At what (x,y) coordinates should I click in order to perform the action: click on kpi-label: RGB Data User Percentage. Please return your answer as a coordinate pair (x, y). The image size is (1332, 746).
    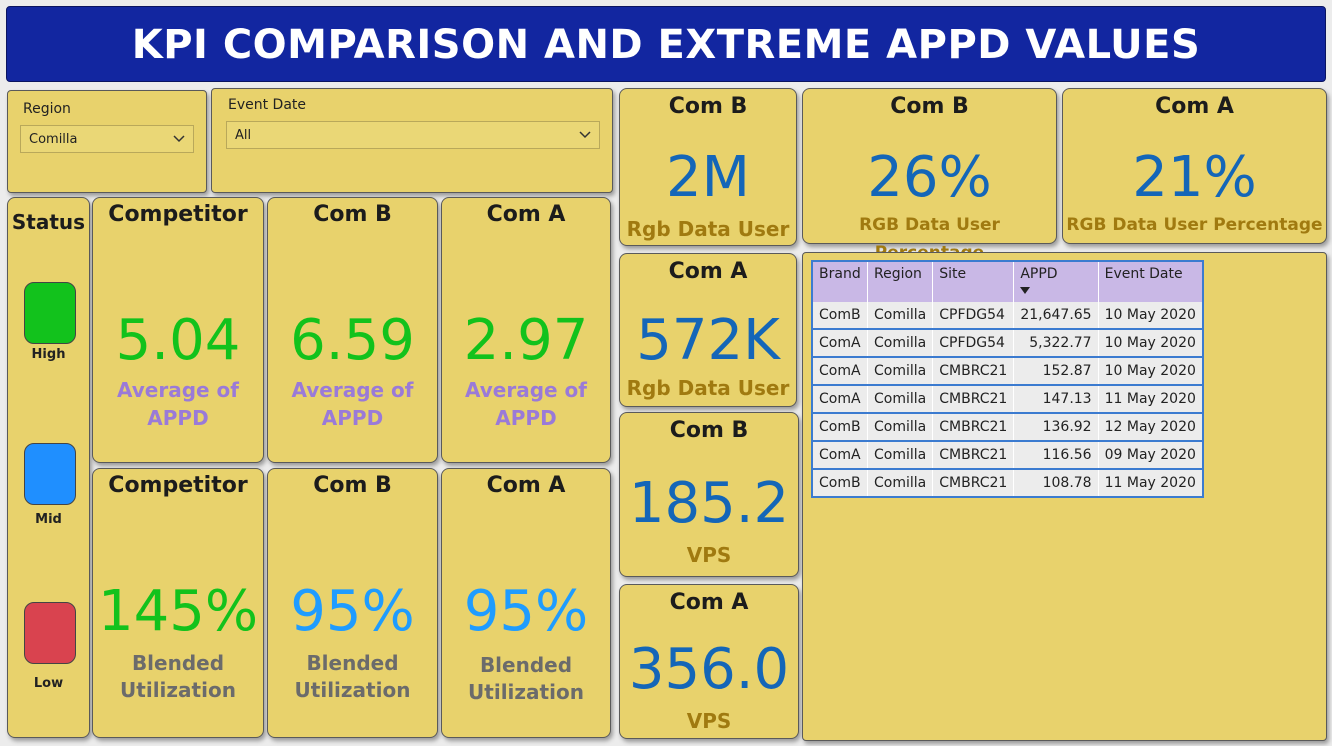
    Looking at the image, I should click on (1194, 225).